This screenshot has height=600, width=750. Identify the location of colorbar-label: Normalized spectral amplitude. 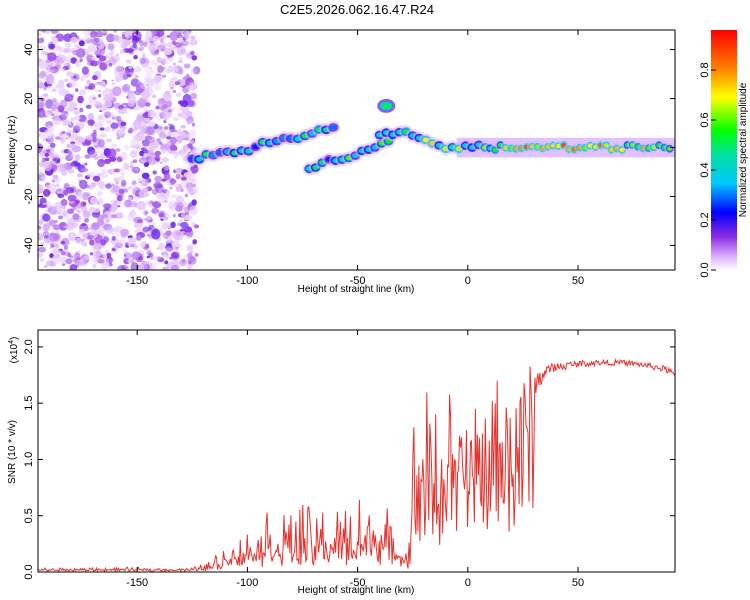
(743, 149).